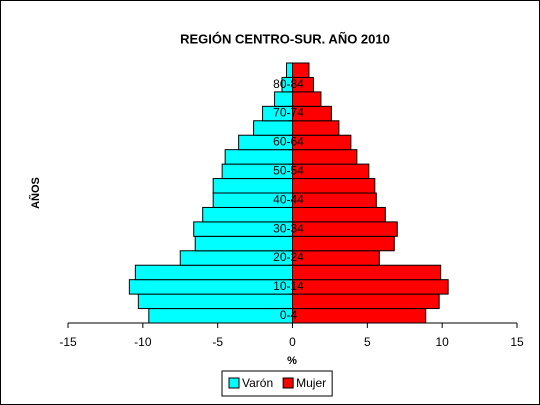 The height and width of the screenshot is (405, 540). I want to click on y-tick-label: 20-24, so click(288, 257).